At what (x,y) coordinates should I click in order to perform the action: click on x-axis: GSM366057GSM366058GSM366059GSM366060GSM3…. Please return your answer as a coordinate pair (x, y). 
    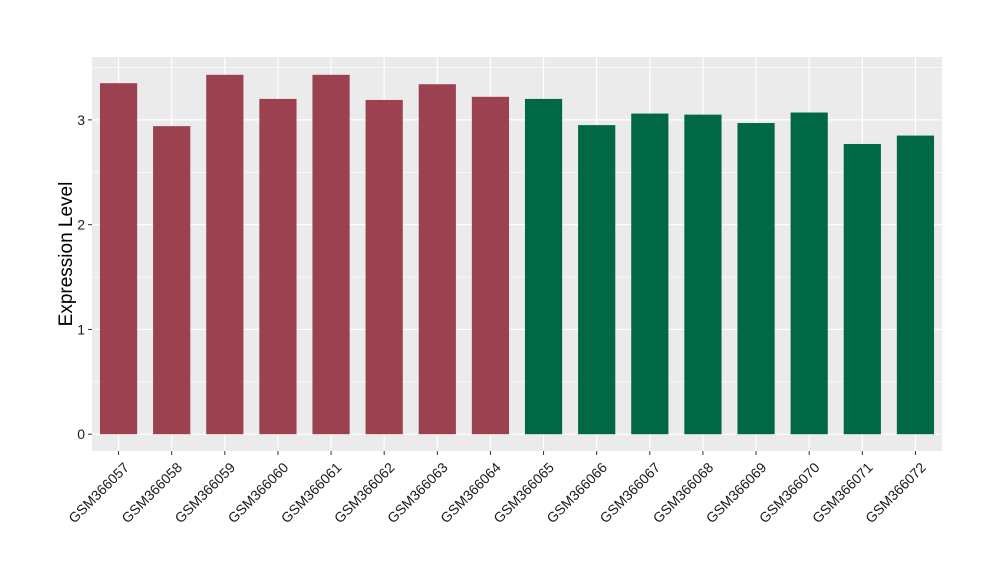
    Looking at the image, I should click on (497, 488).